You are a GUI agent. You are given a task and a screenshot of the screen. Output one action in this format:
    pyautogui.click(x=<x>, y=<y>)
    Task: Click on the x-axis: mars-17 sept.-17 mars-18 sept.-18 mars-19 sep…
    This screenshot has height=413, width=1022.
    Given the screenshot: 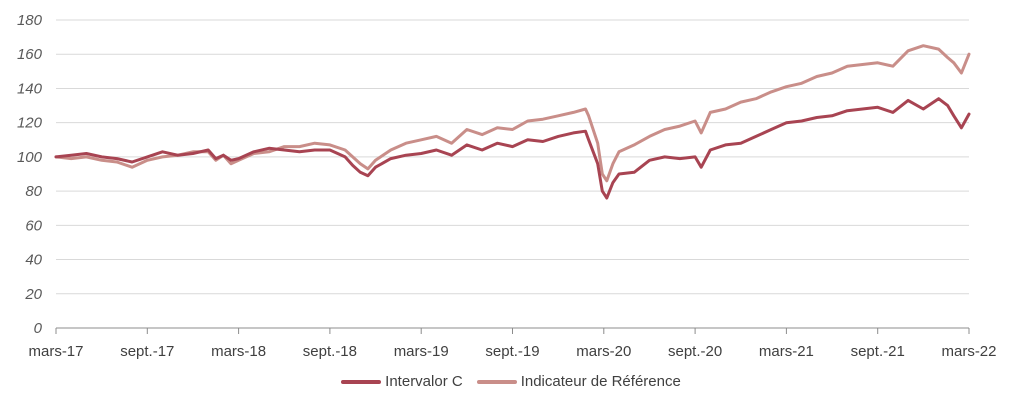 What is the action you would take?
    pyautogui.click(x=512, y=343)
    